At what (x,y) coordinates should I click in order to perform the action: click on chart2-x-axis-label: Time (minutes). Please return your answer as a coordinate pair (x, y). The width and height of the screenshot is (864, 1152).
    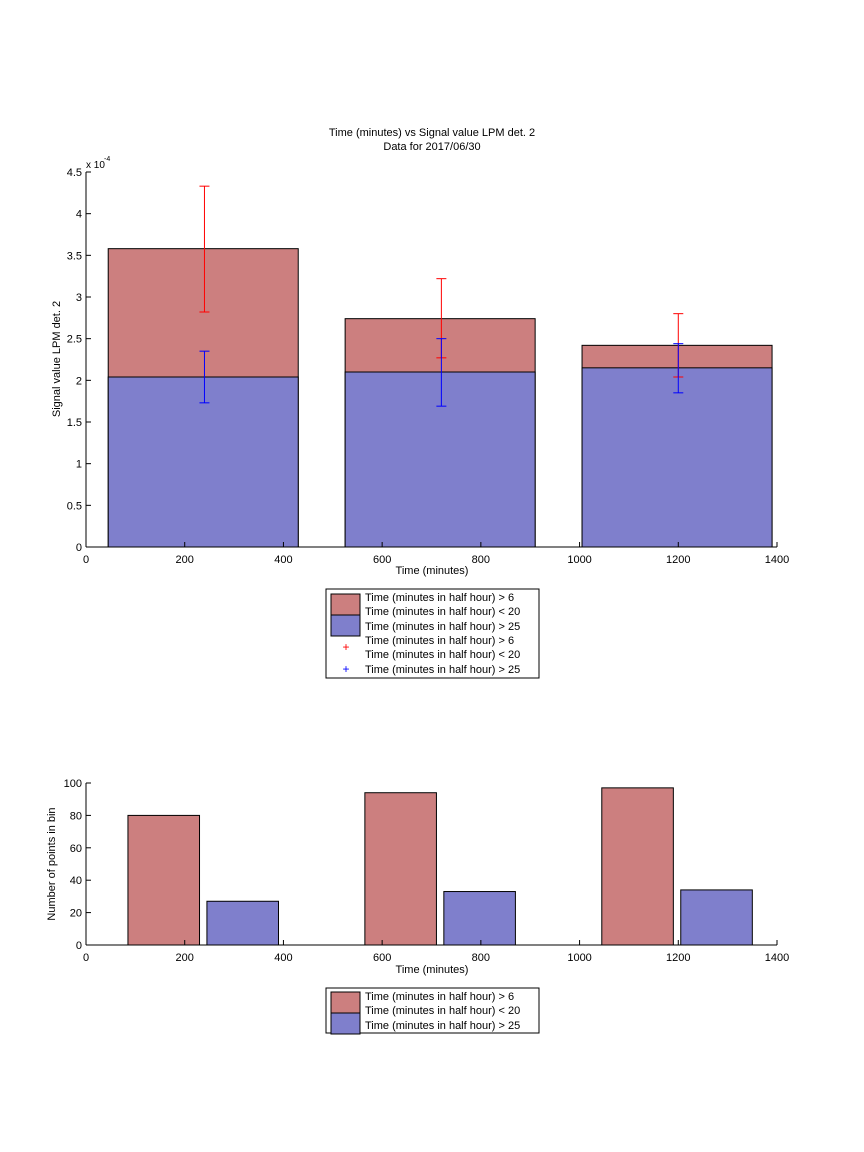
    Looking at the image, I should click on (432, 970).